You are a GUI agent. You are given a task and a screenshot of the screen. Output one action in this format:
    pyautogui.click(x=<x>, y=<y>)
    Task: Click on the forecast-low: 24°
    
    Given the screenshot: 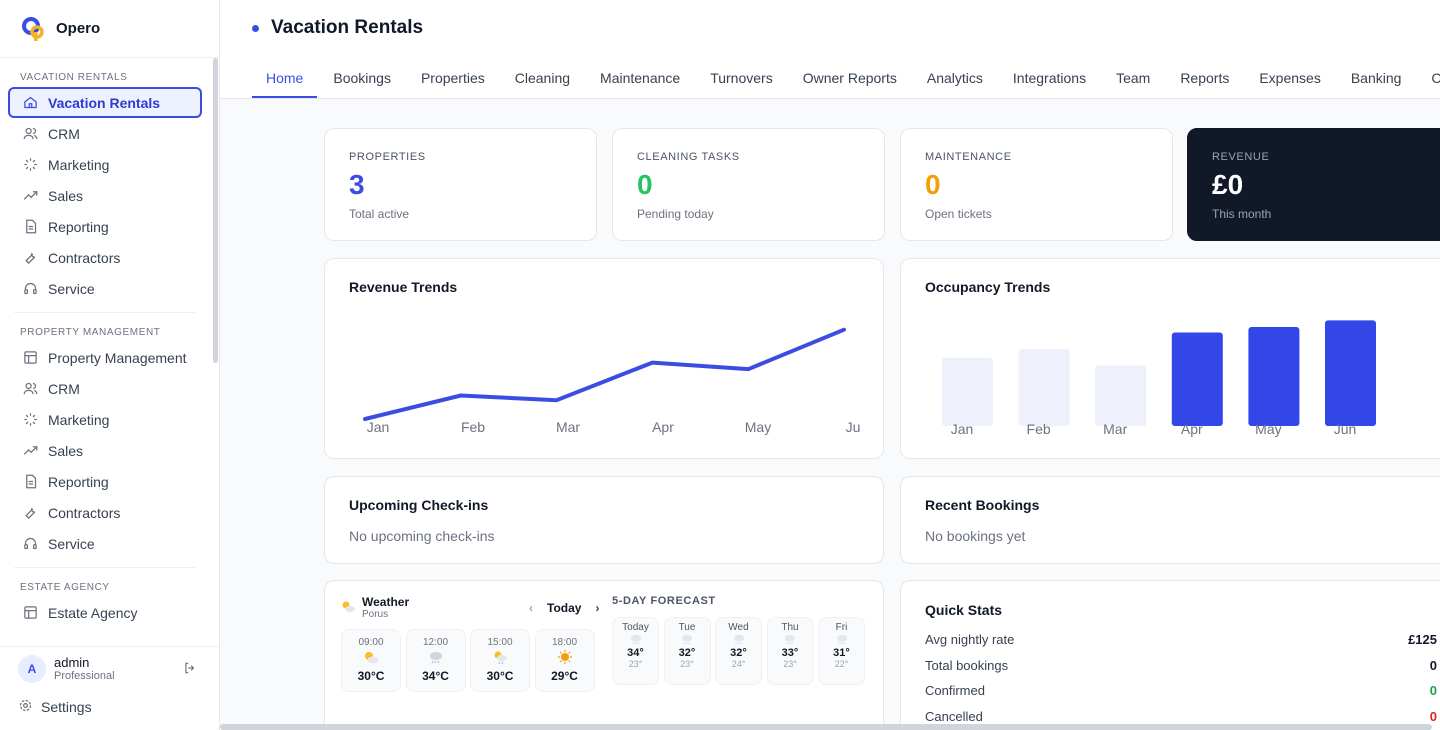 What is the action you would take?
    pyautogui.click(x=738, y=664)
    